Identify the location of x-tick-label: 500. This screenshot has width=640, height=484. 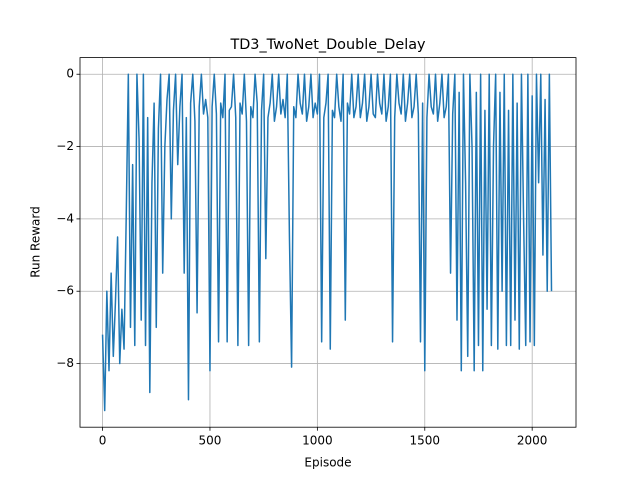
(210, 441).